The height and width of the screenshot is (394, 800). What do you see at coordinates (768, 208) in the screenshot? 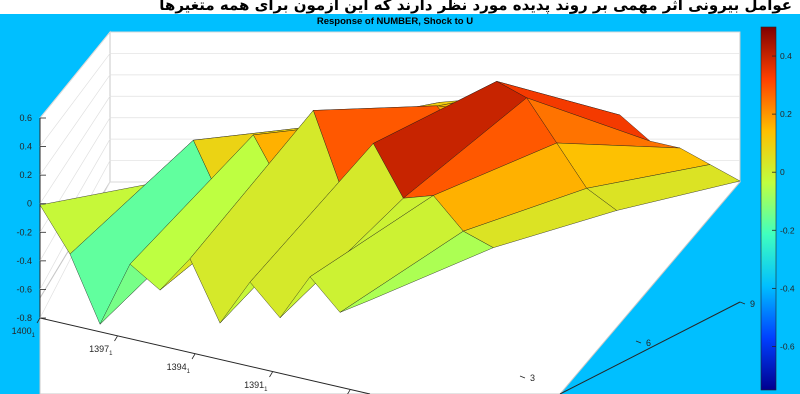
I see `colorbar-gradient` at bounding box center [768, 208].